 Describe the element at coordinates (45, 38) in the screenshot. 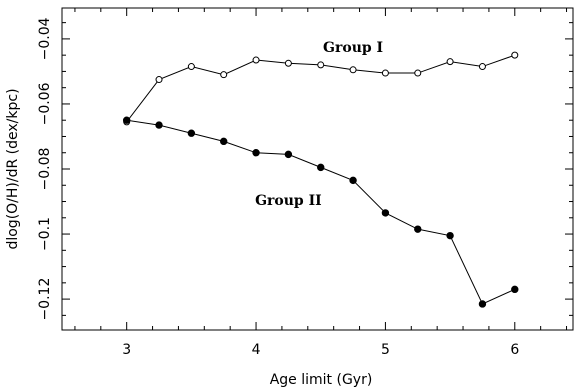

I see `y-tick-label: −0.04` at that location.